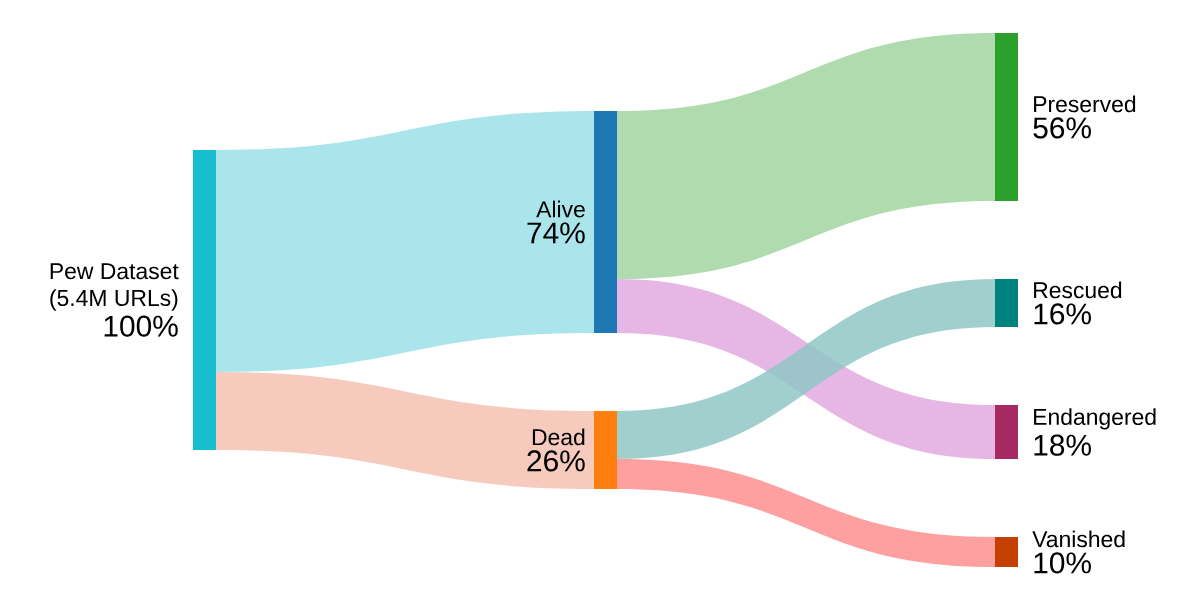 The image size is (1200, 600). Describe the element at coordinates (1062, 314) in the screenshot. I see `data-label: 16%` at that location.